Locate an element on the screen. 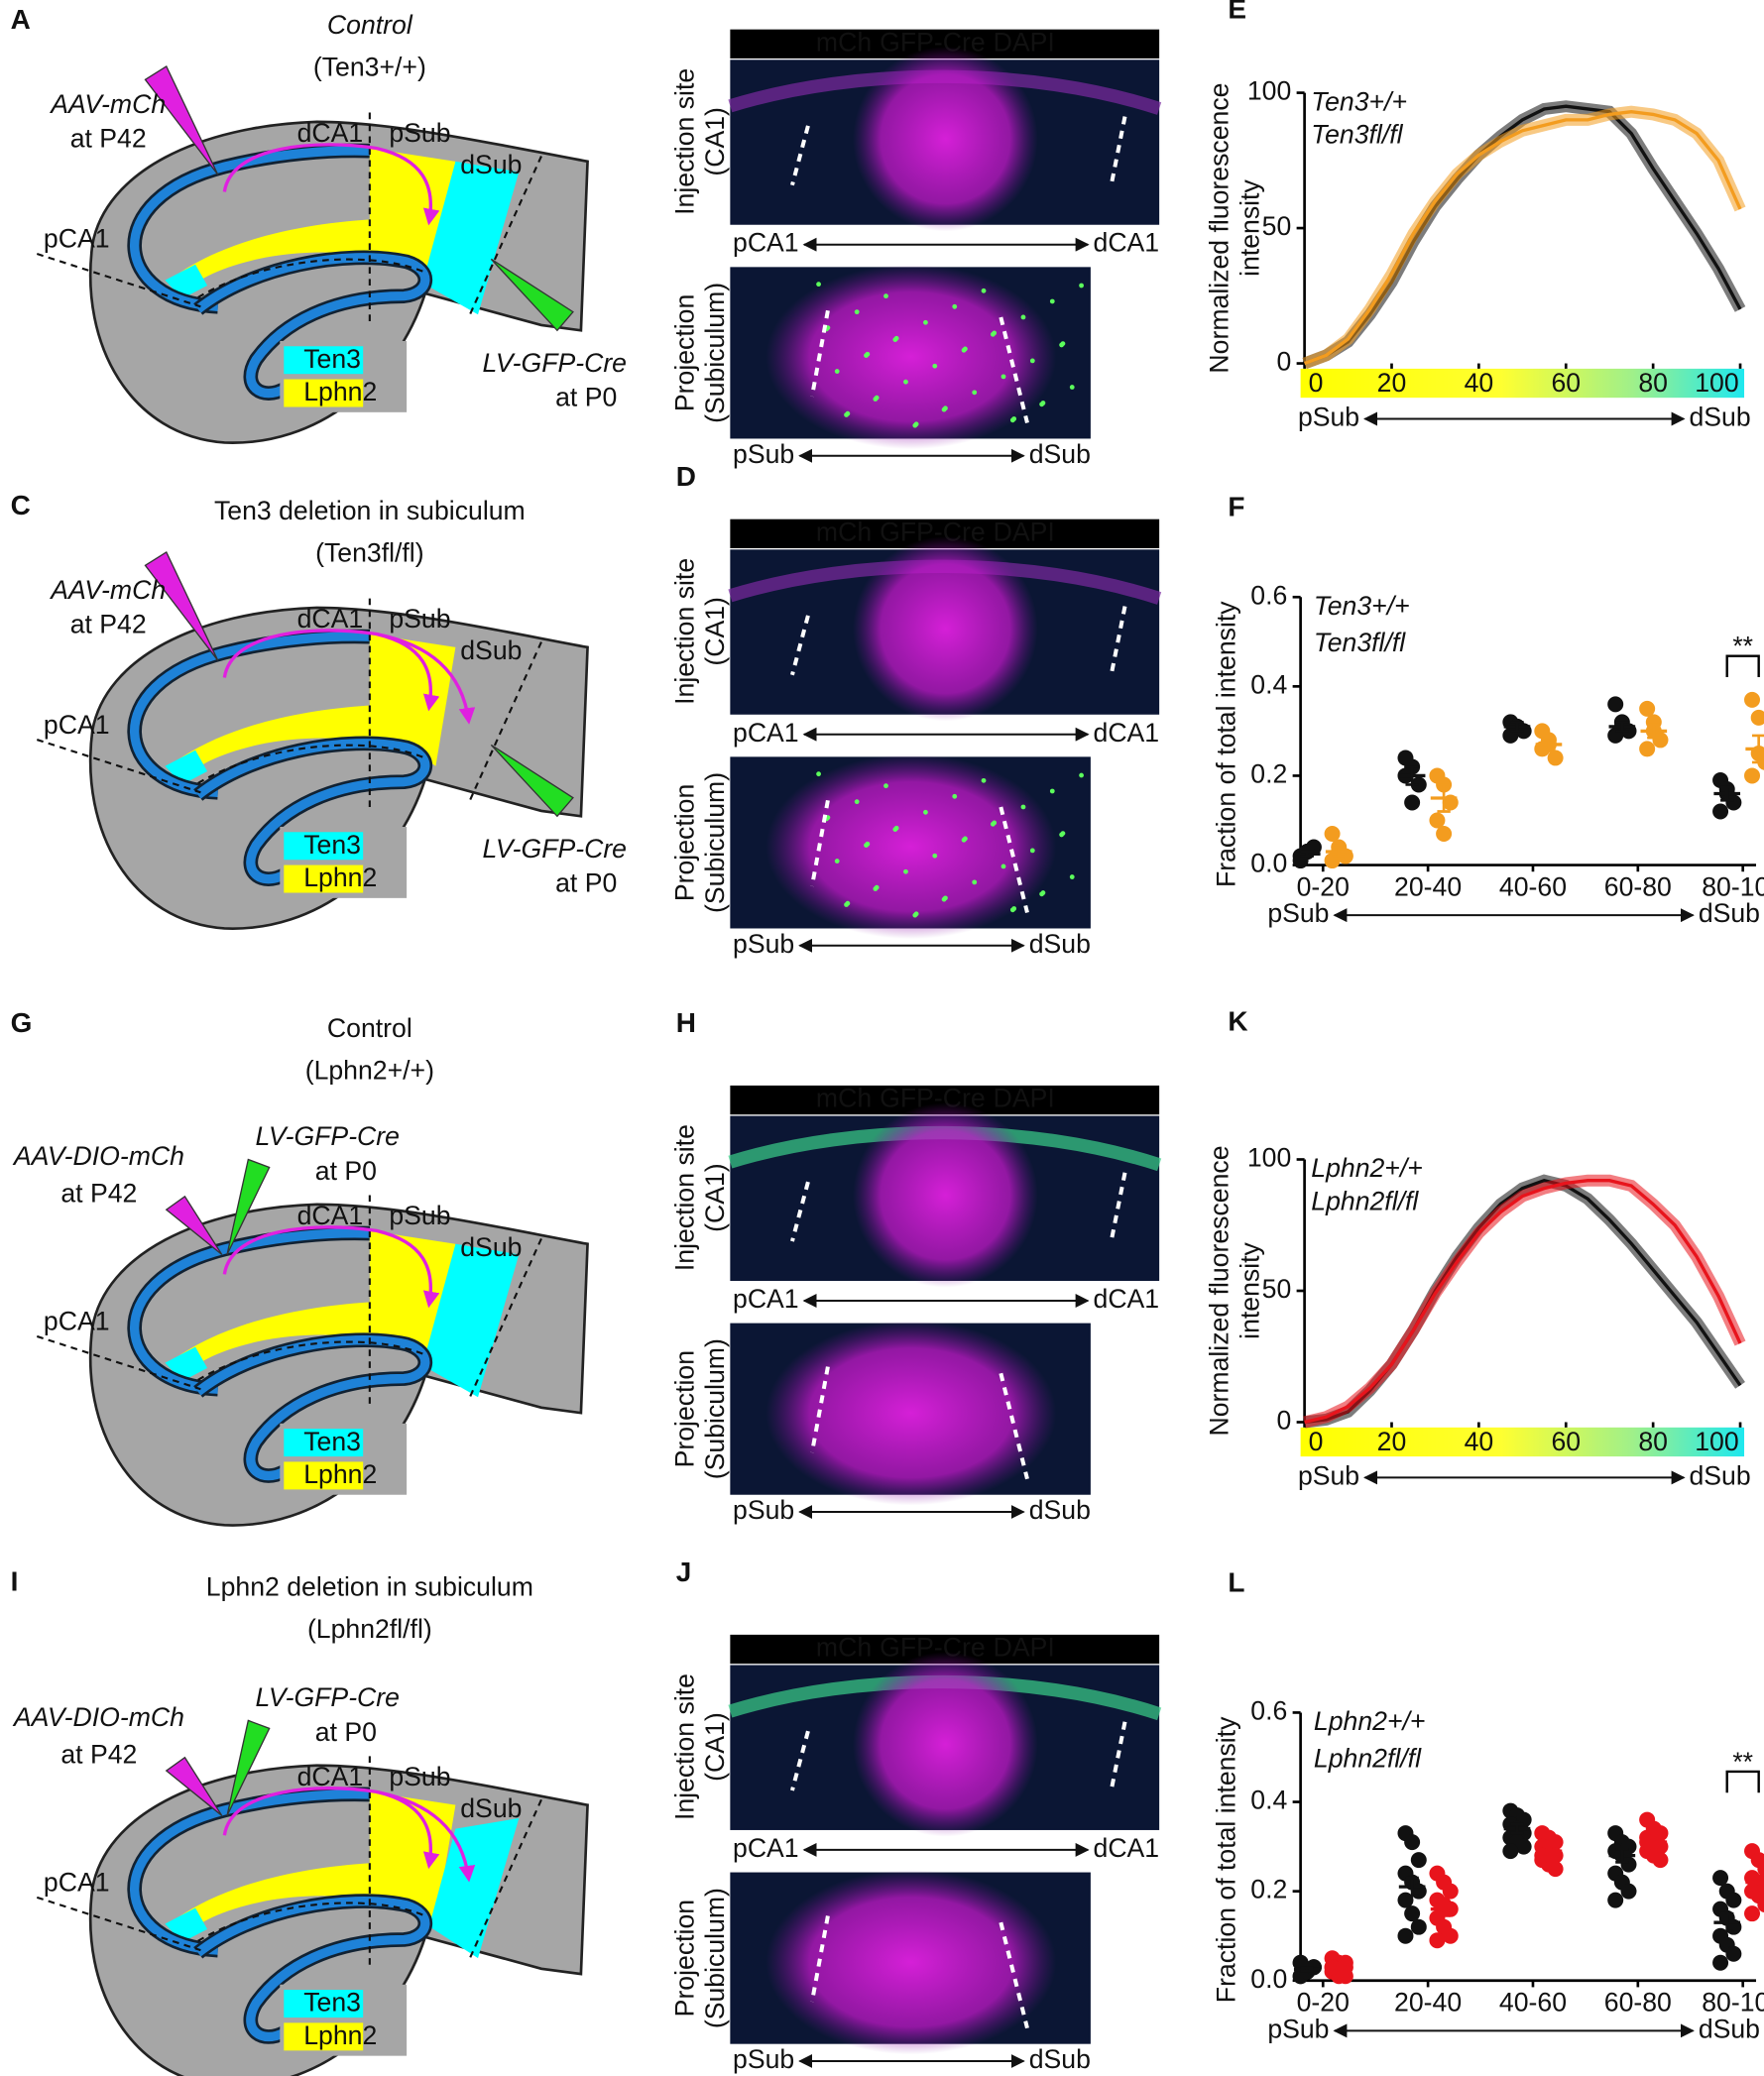 The image size is (1764, 2076). y-tick-label: 0.4 is located at coordinates (1268, 684).